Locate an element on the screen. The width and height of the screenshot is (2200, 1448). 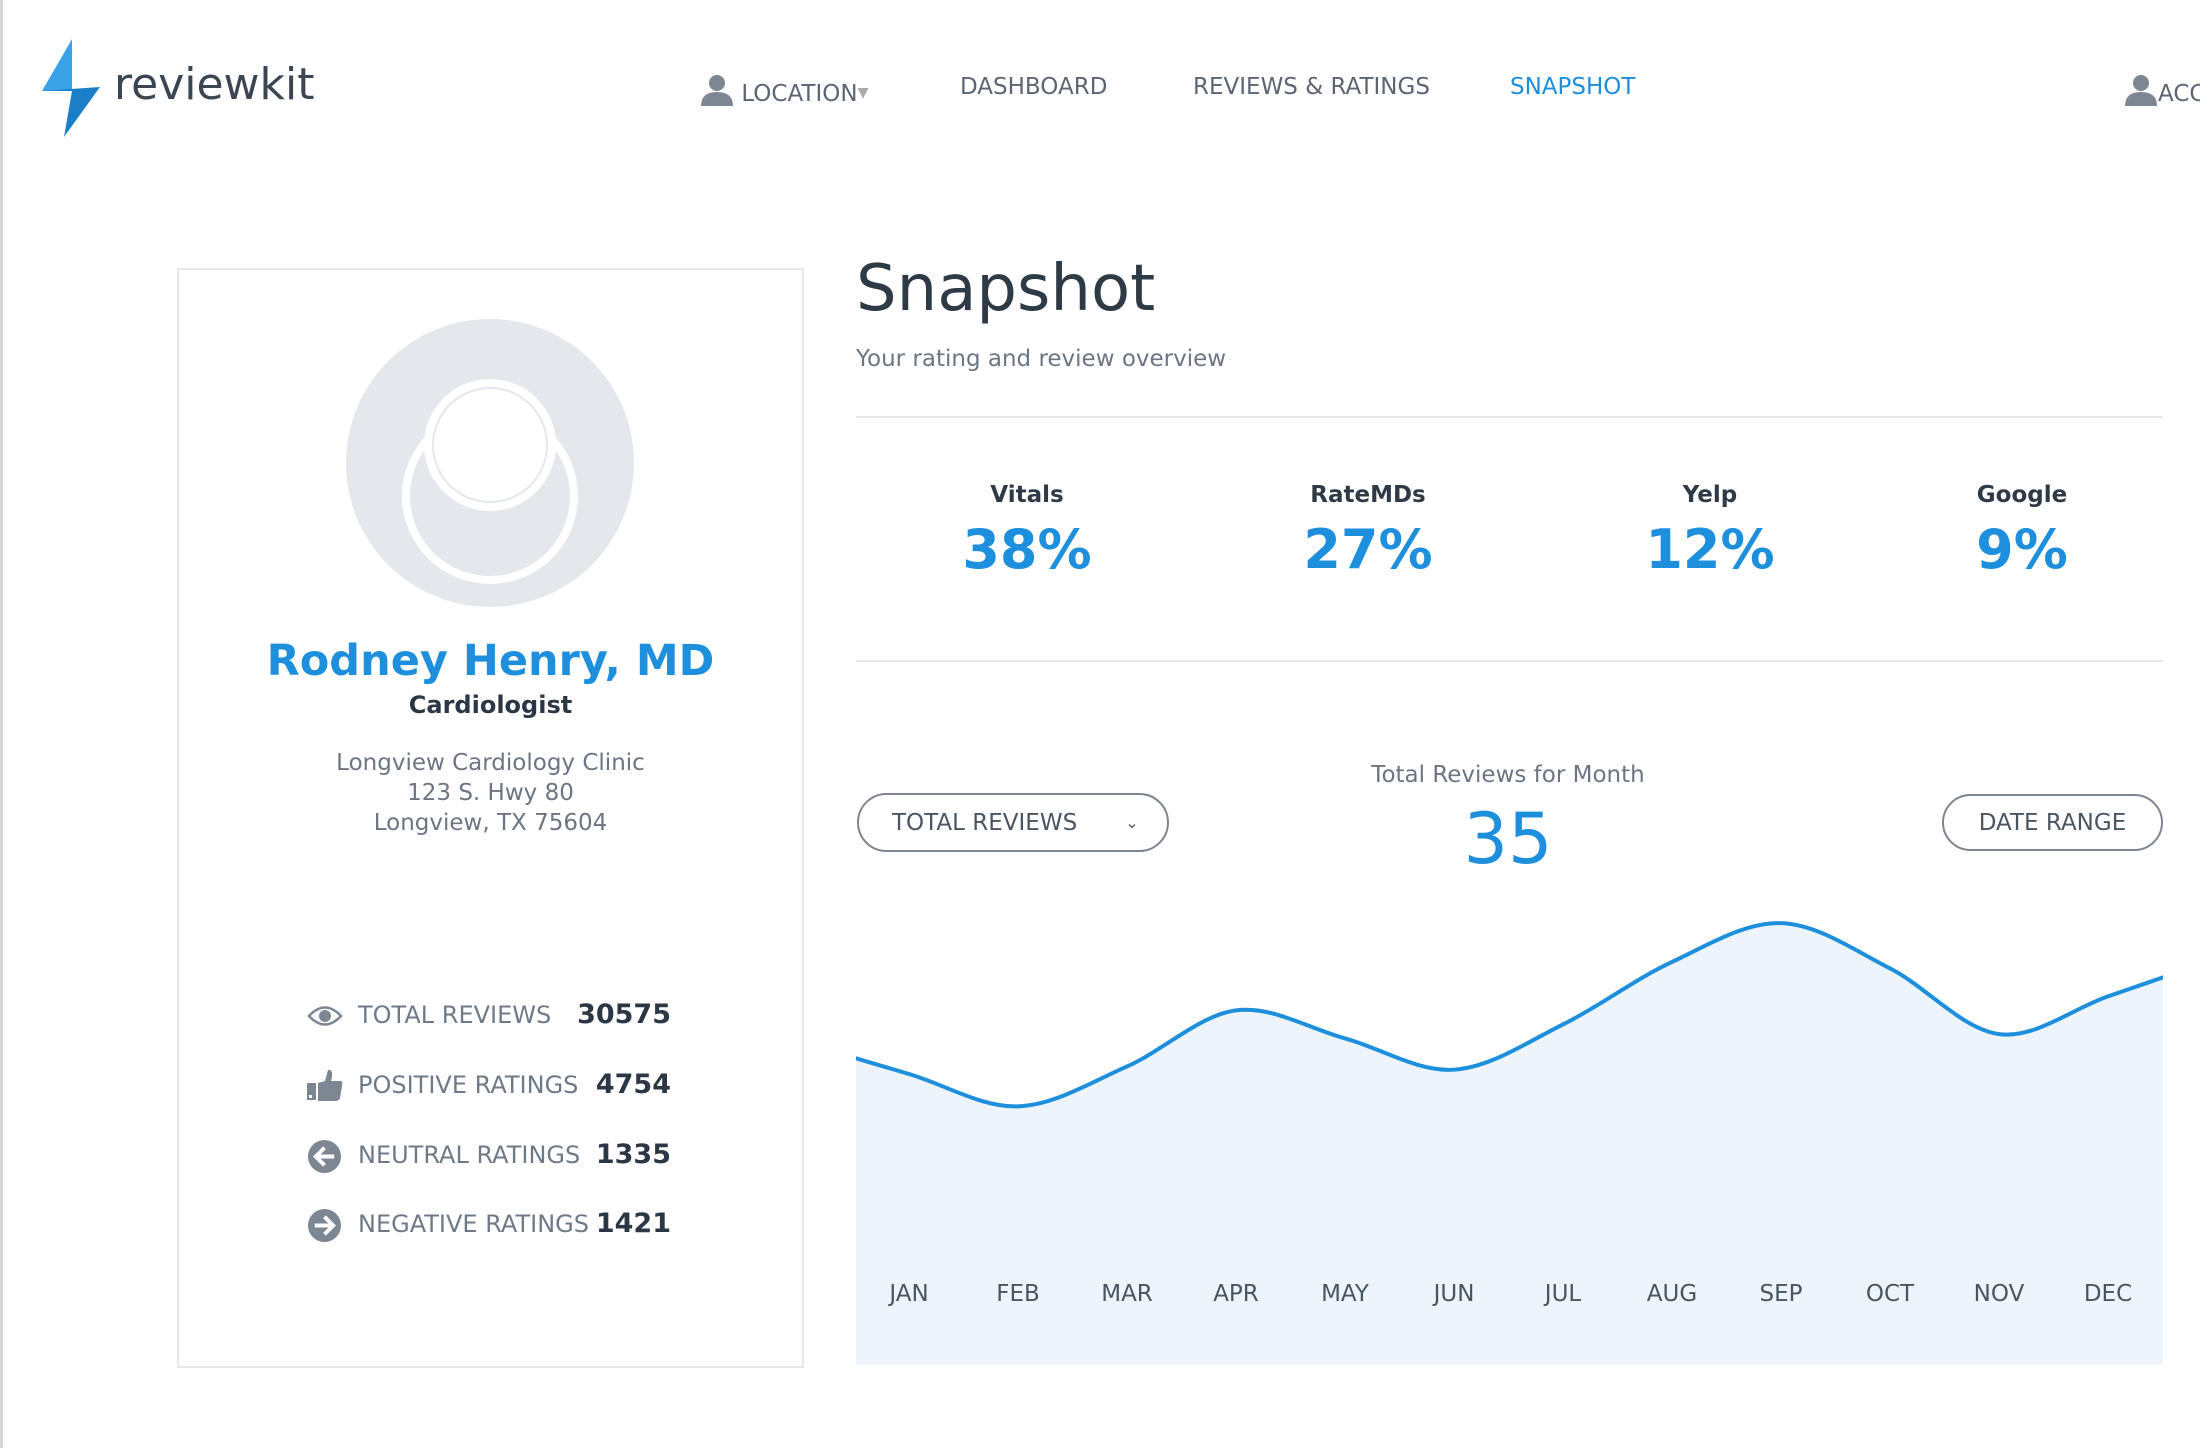
metric-type-dropdown-label: TOTAL REVIEWS is located at coordinates (985, 822).